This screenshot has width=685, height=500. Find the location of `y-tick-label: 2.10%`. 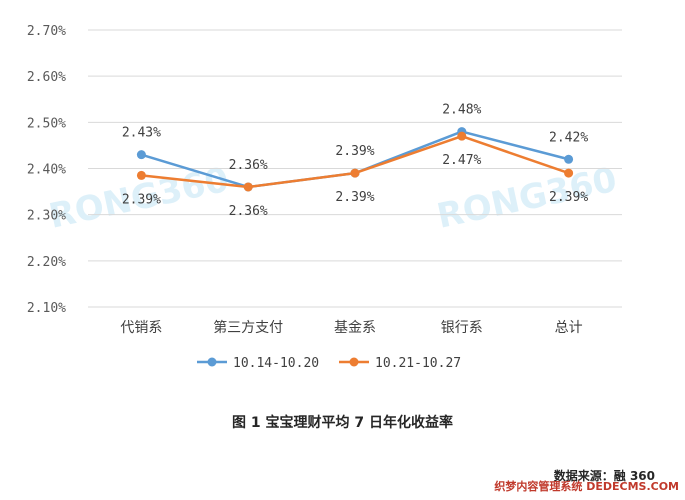

y-tick-label: 2.10% is located at coordinates (46, 308).